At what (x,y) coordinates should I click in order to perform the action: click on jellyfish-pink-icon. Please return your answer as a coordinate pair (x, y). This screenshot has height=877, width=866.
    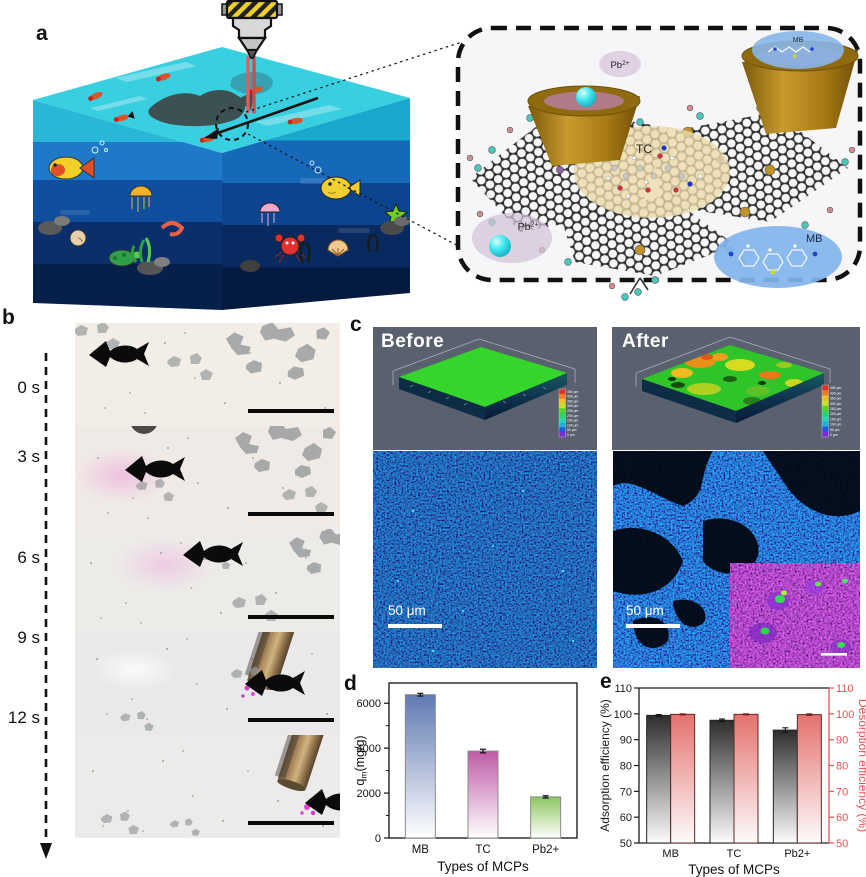
    Looking at the image, I should click on (270, 214).